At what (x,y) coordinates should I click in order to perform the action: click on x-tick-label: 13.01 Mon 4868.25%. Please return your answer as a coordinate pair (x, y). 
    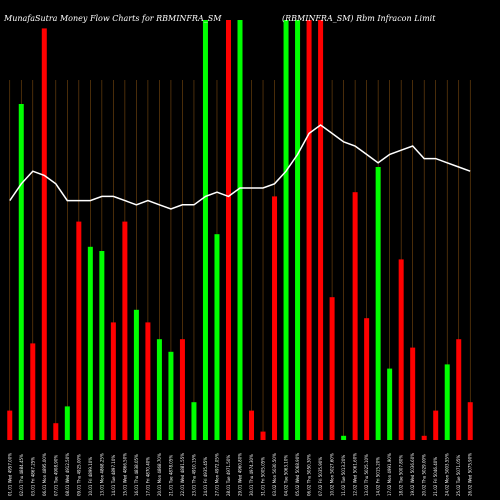
    Looking at the image, I should click on (101, 474).